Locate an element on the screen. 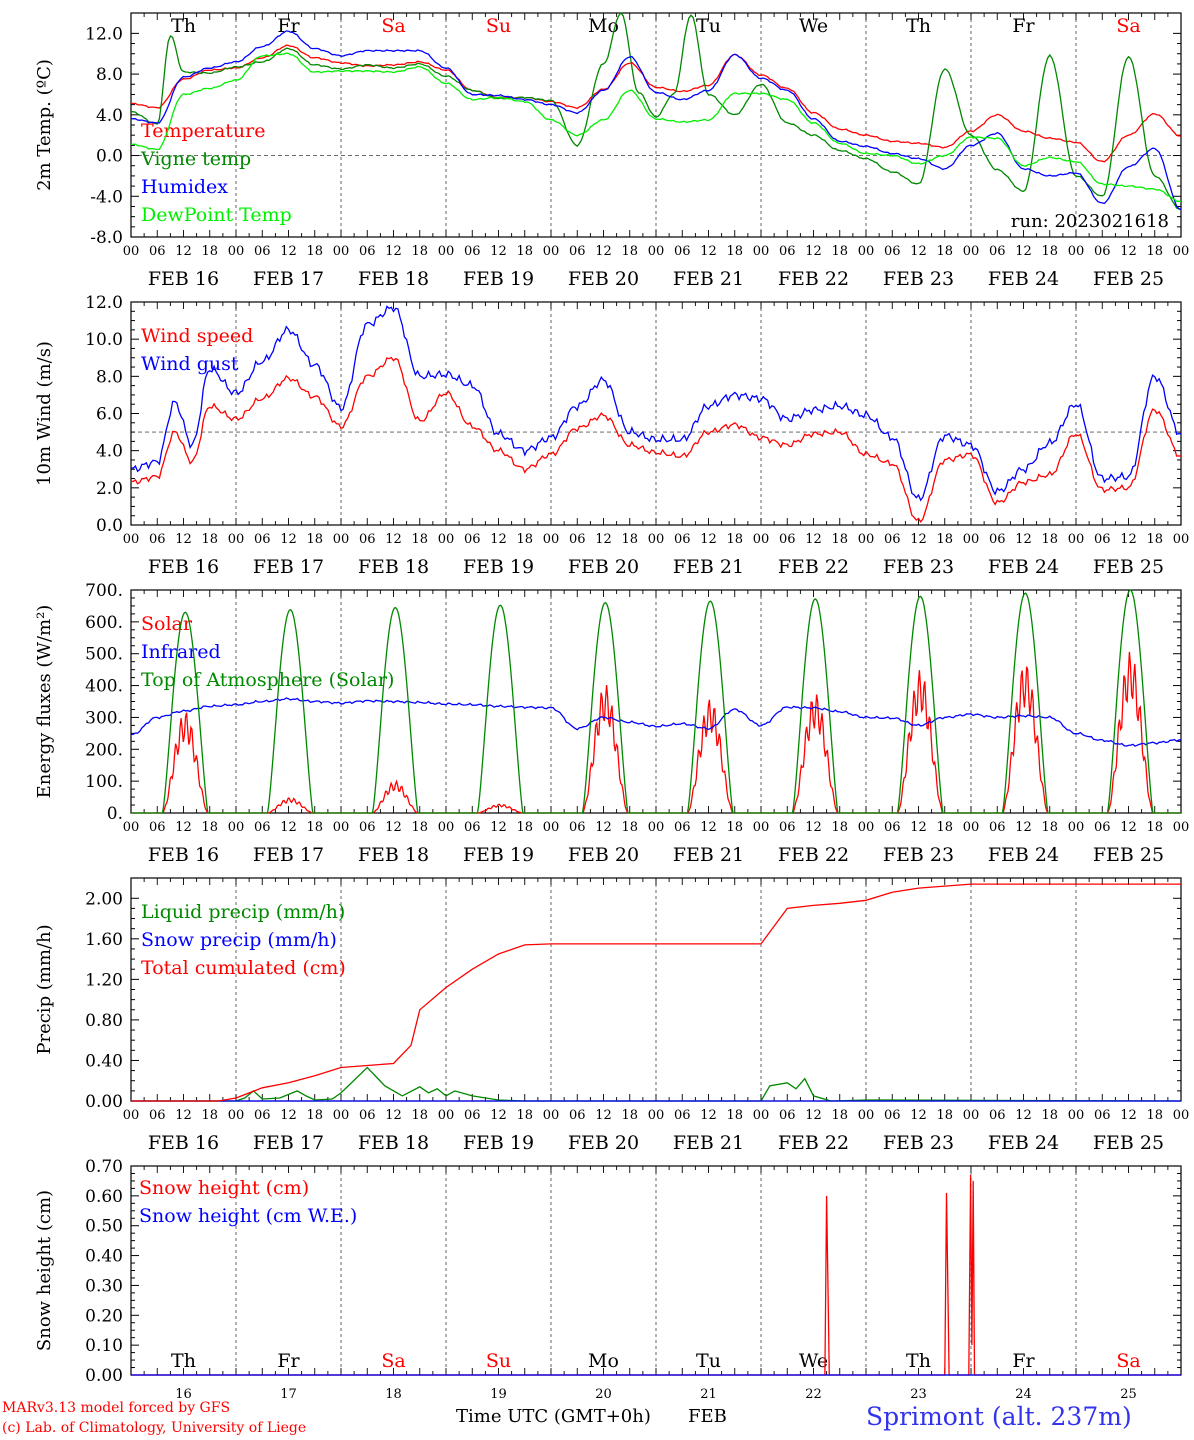  x-day-number: 17 is located at coordinates (288, 1394).